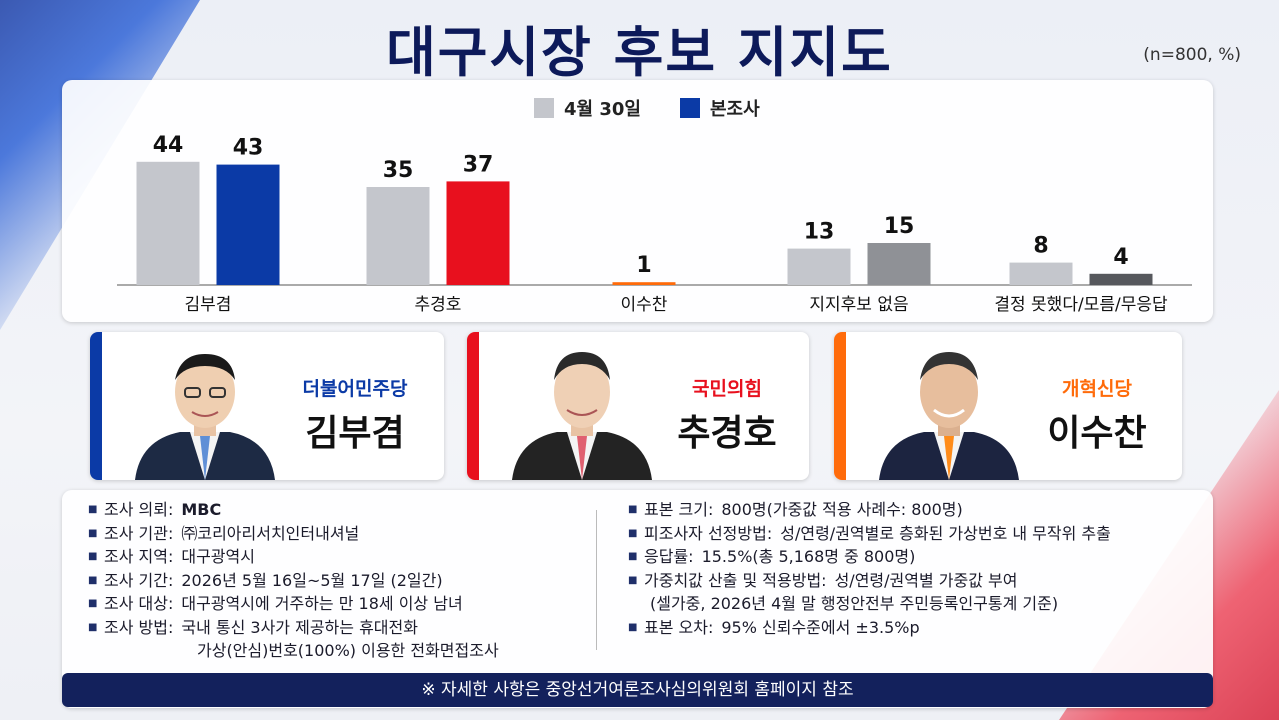 This screenshot has width=1279, height=720. Describe the element at coordinates (582, 410) in the screenshot. I see `candidate-photo-choo` at that location.